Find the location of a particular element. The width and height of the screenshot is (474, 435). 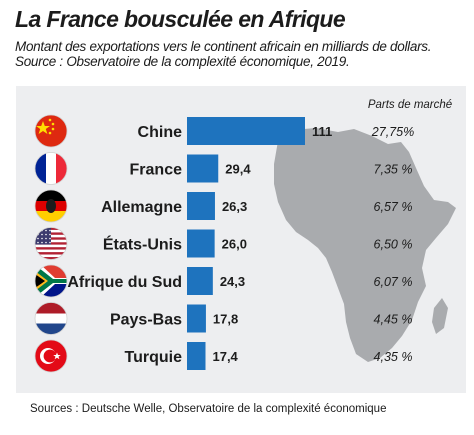

value-label: 17,8 is located at coordinates (225, 319).